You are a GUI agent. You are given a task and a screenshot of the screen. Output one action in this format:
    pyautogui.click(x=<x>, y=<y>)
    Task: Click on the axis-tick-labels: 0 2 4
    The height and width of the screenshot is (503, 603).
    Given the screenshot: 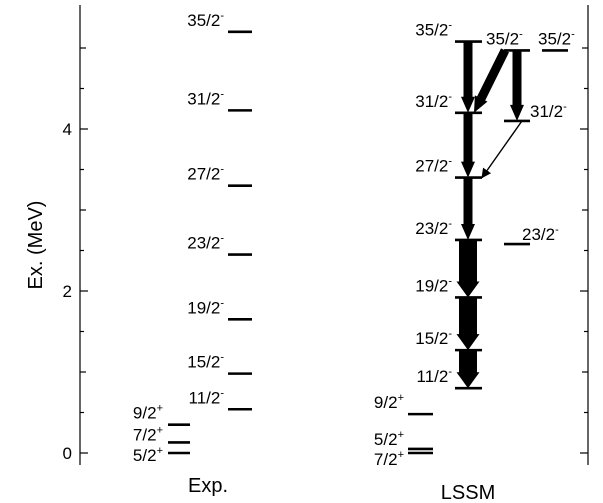 What is the action you would take?
    pyautogui.click(x=67, y=291)
    